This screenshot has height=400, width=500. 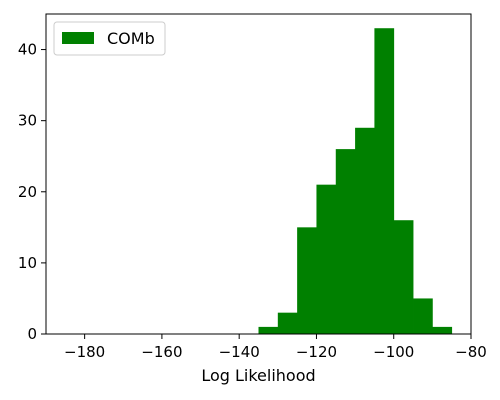 What do you see at coordinates (27, 50) in the screenshot?
I see `y-tick-label: 40` at bounding box center [27, 50].